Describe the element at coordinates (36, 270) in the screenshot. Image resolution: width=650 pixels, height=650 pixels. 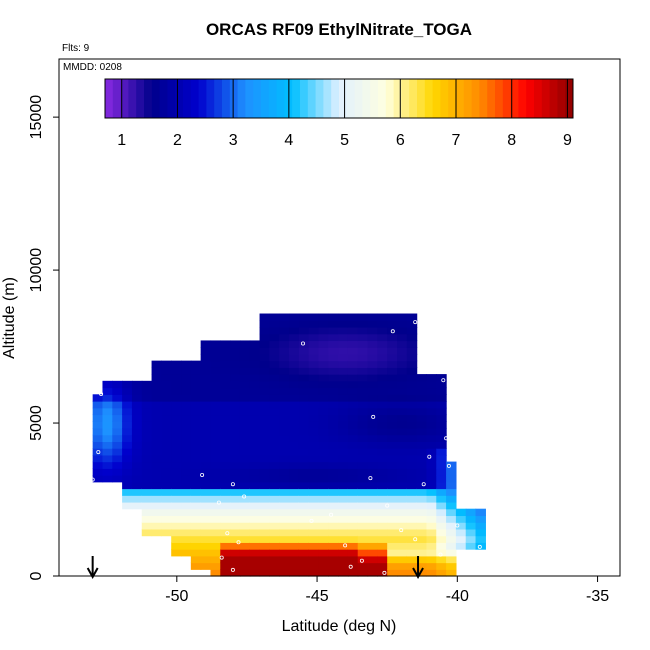
I see `y-tick-label: 10000` at that location.